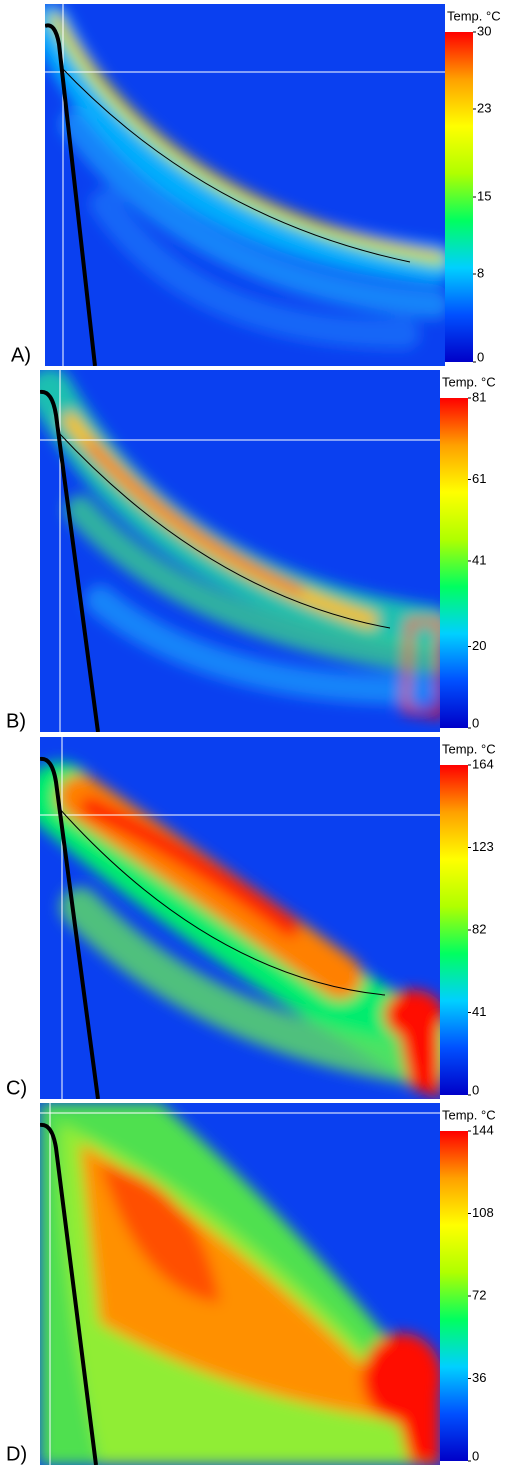  What do you see at coordinates (16, 1088) in the screenshot?
I see `panel-label: C)` at bounding box center [16, 1088].